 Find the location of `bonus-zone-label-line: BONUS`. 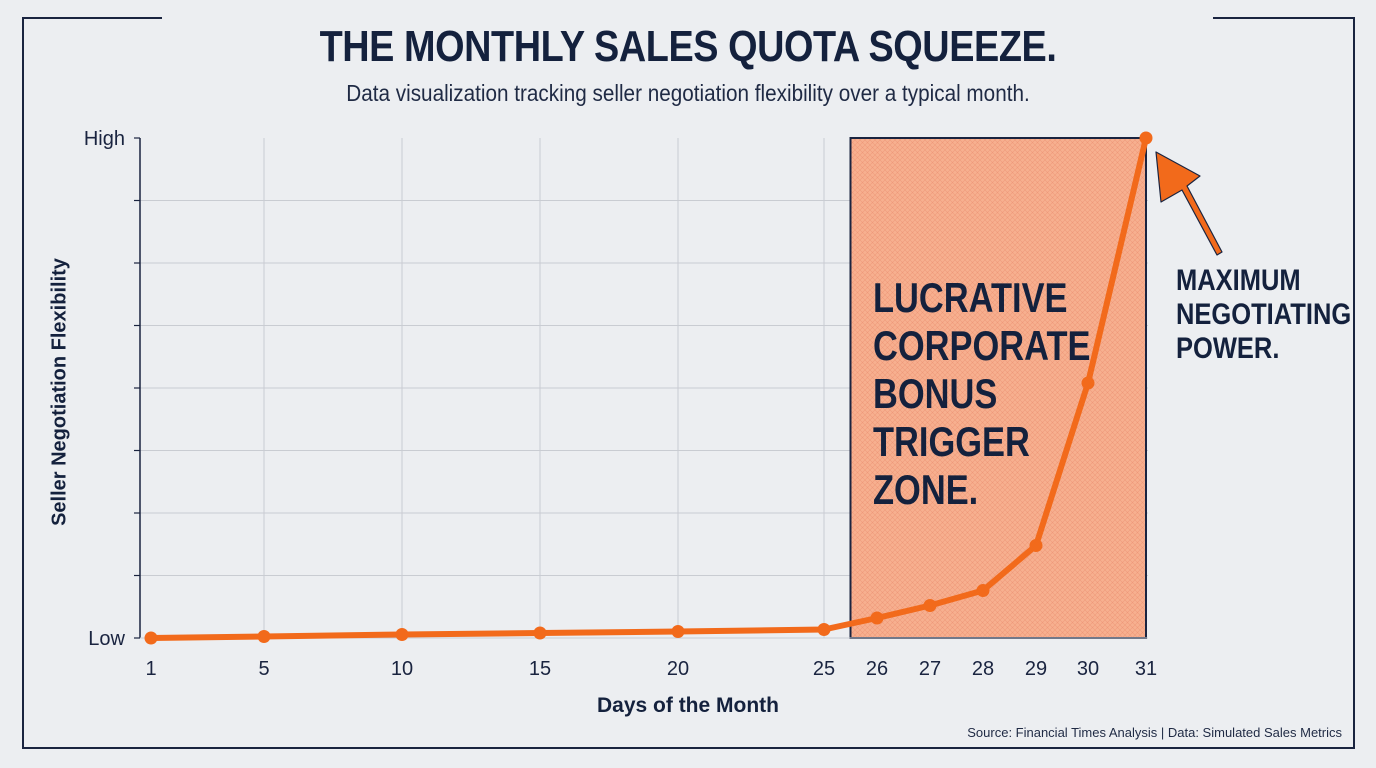

bonus-zone-label-line: BONUS is located at coordinates (935, 393).